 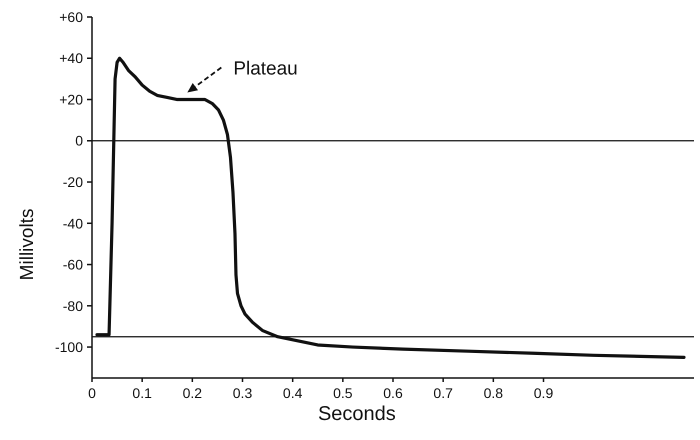 I want to click on y-tick-label: +40, so click(x=71, y=58).